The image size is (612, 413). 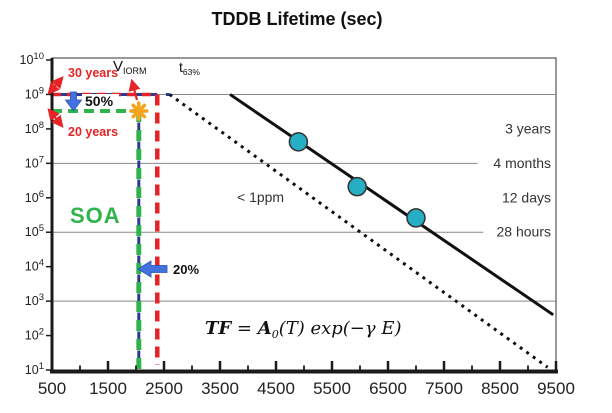 I want to click on formula-rest: (T) exp(−γ E), so click(x=340, y=328).